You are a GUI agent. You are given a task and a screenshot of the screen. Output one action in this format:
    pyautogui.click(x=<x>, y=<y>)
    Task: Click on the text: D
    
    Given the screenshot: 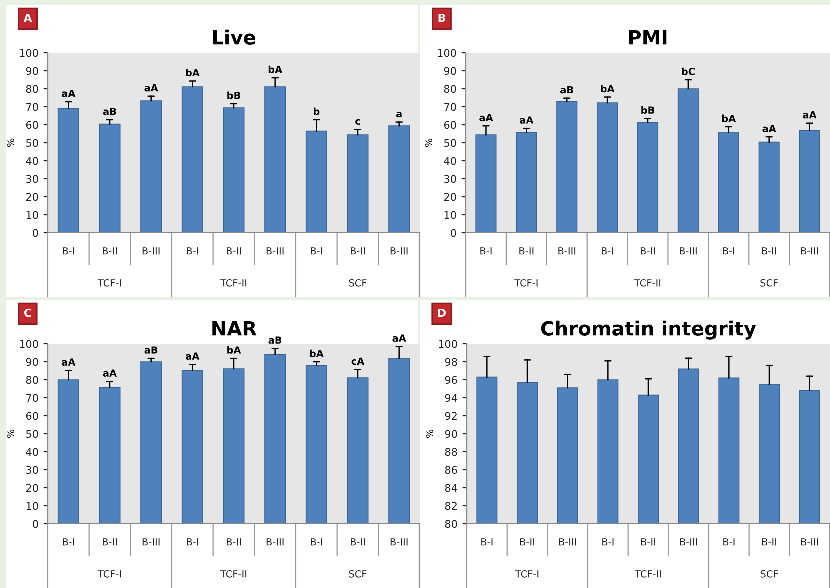 What is the action you would take?
    pyautogui.click(x=442, y=313)
    